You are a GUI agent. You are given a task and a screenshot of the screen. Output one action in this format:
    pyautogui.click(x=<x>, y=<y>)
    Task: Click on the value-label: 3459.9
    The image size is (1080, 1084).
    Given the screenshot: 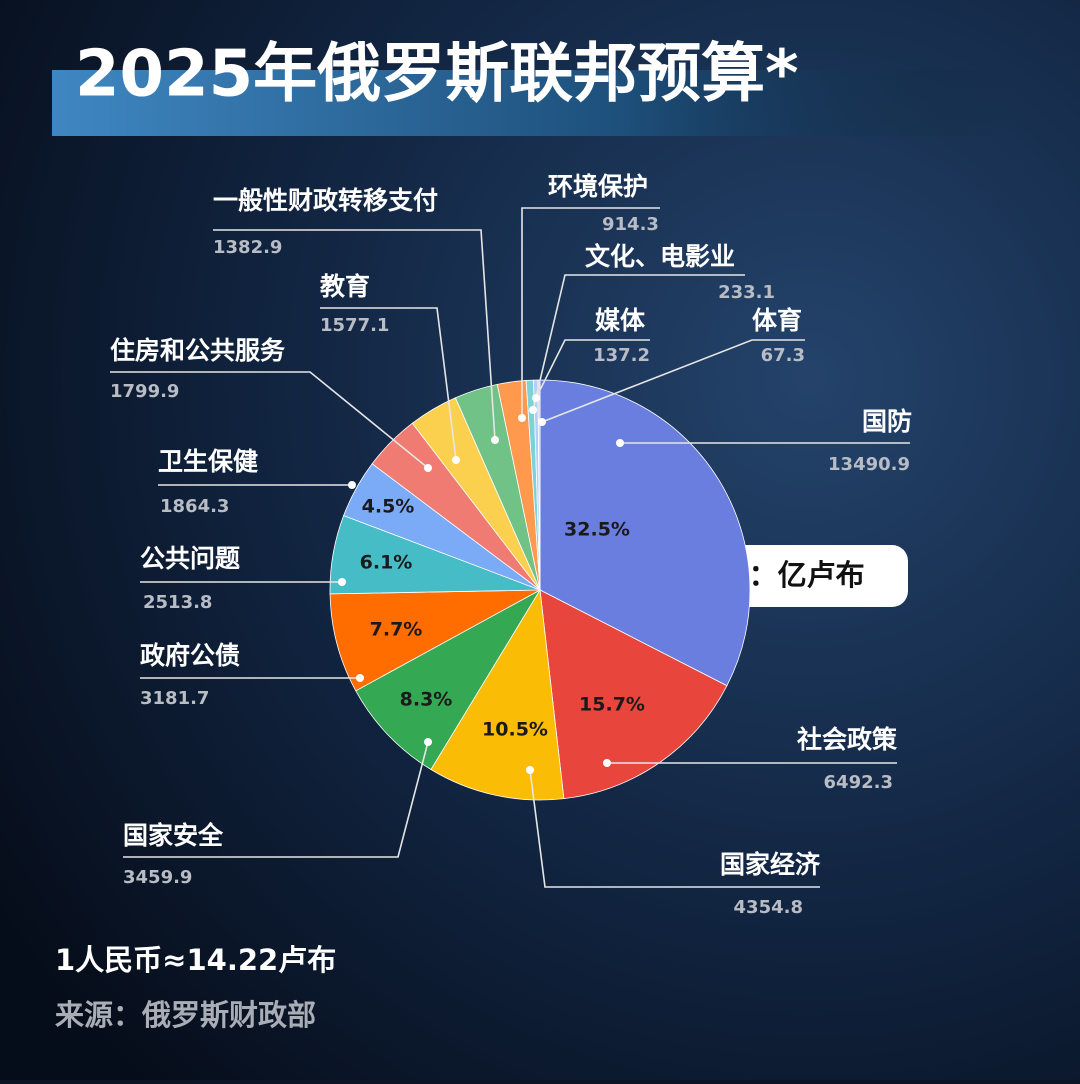 What is the action you would take?
    pyautogui.click(x=157, y=877)
    